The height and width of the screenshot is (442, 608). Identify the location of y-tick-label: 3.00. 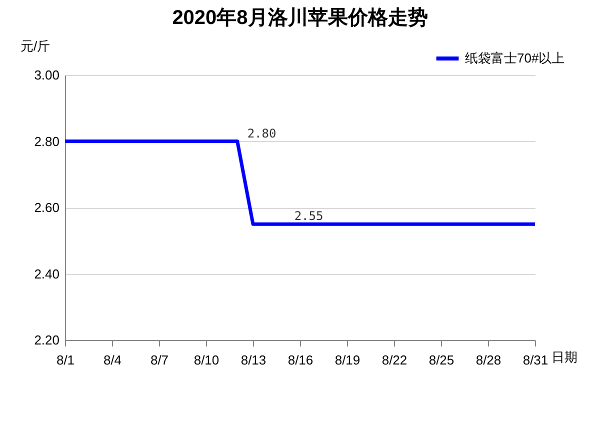
(47, 75).